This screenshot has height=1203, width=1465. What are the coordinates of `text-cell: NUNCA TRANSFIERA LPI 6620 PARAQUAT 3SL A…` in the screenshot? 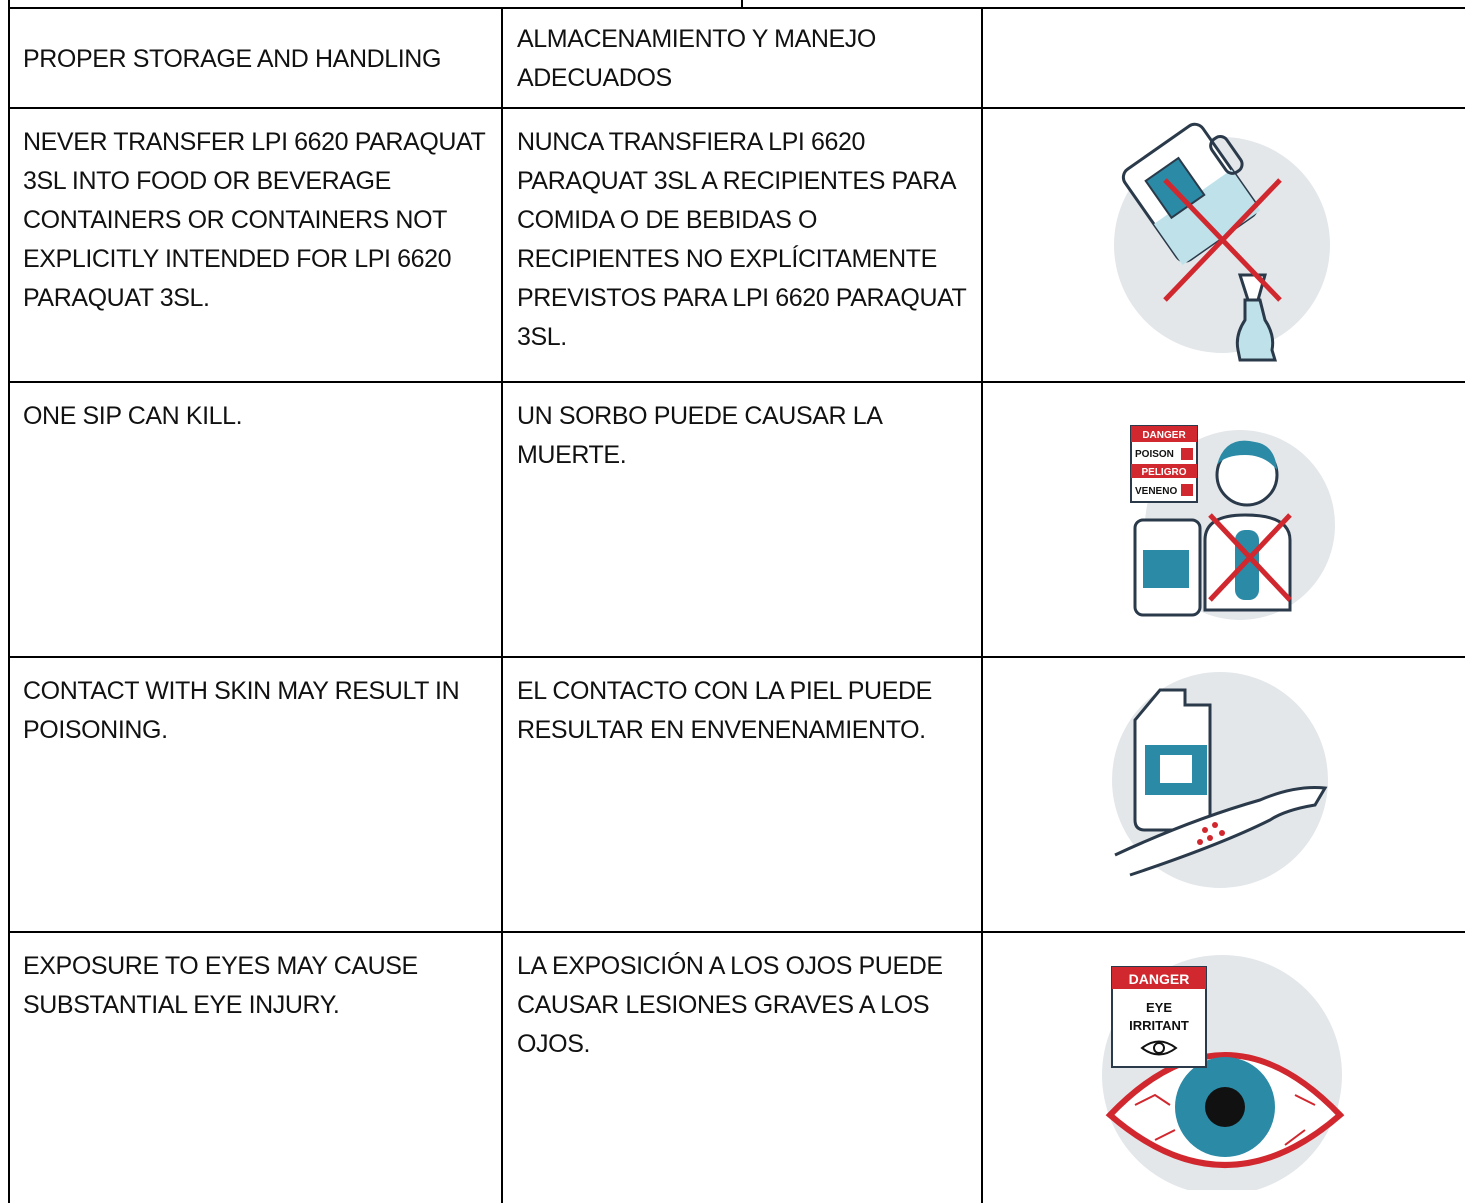 It's located at (741, 239).